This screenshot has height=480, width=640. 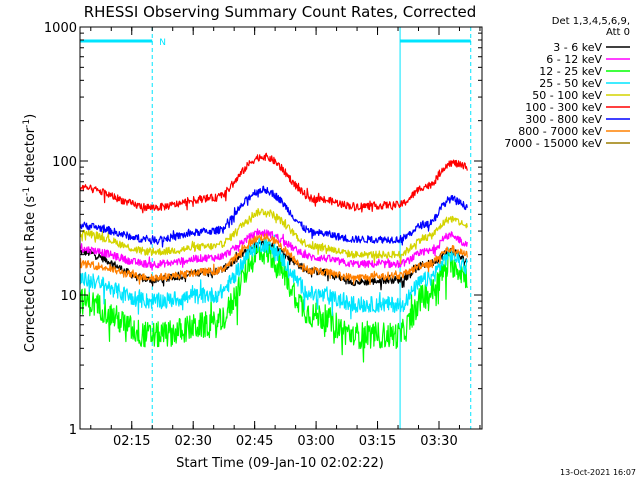 I want to click on legend-label-3: 25 - 50 keV, so click(x=570, y=83).